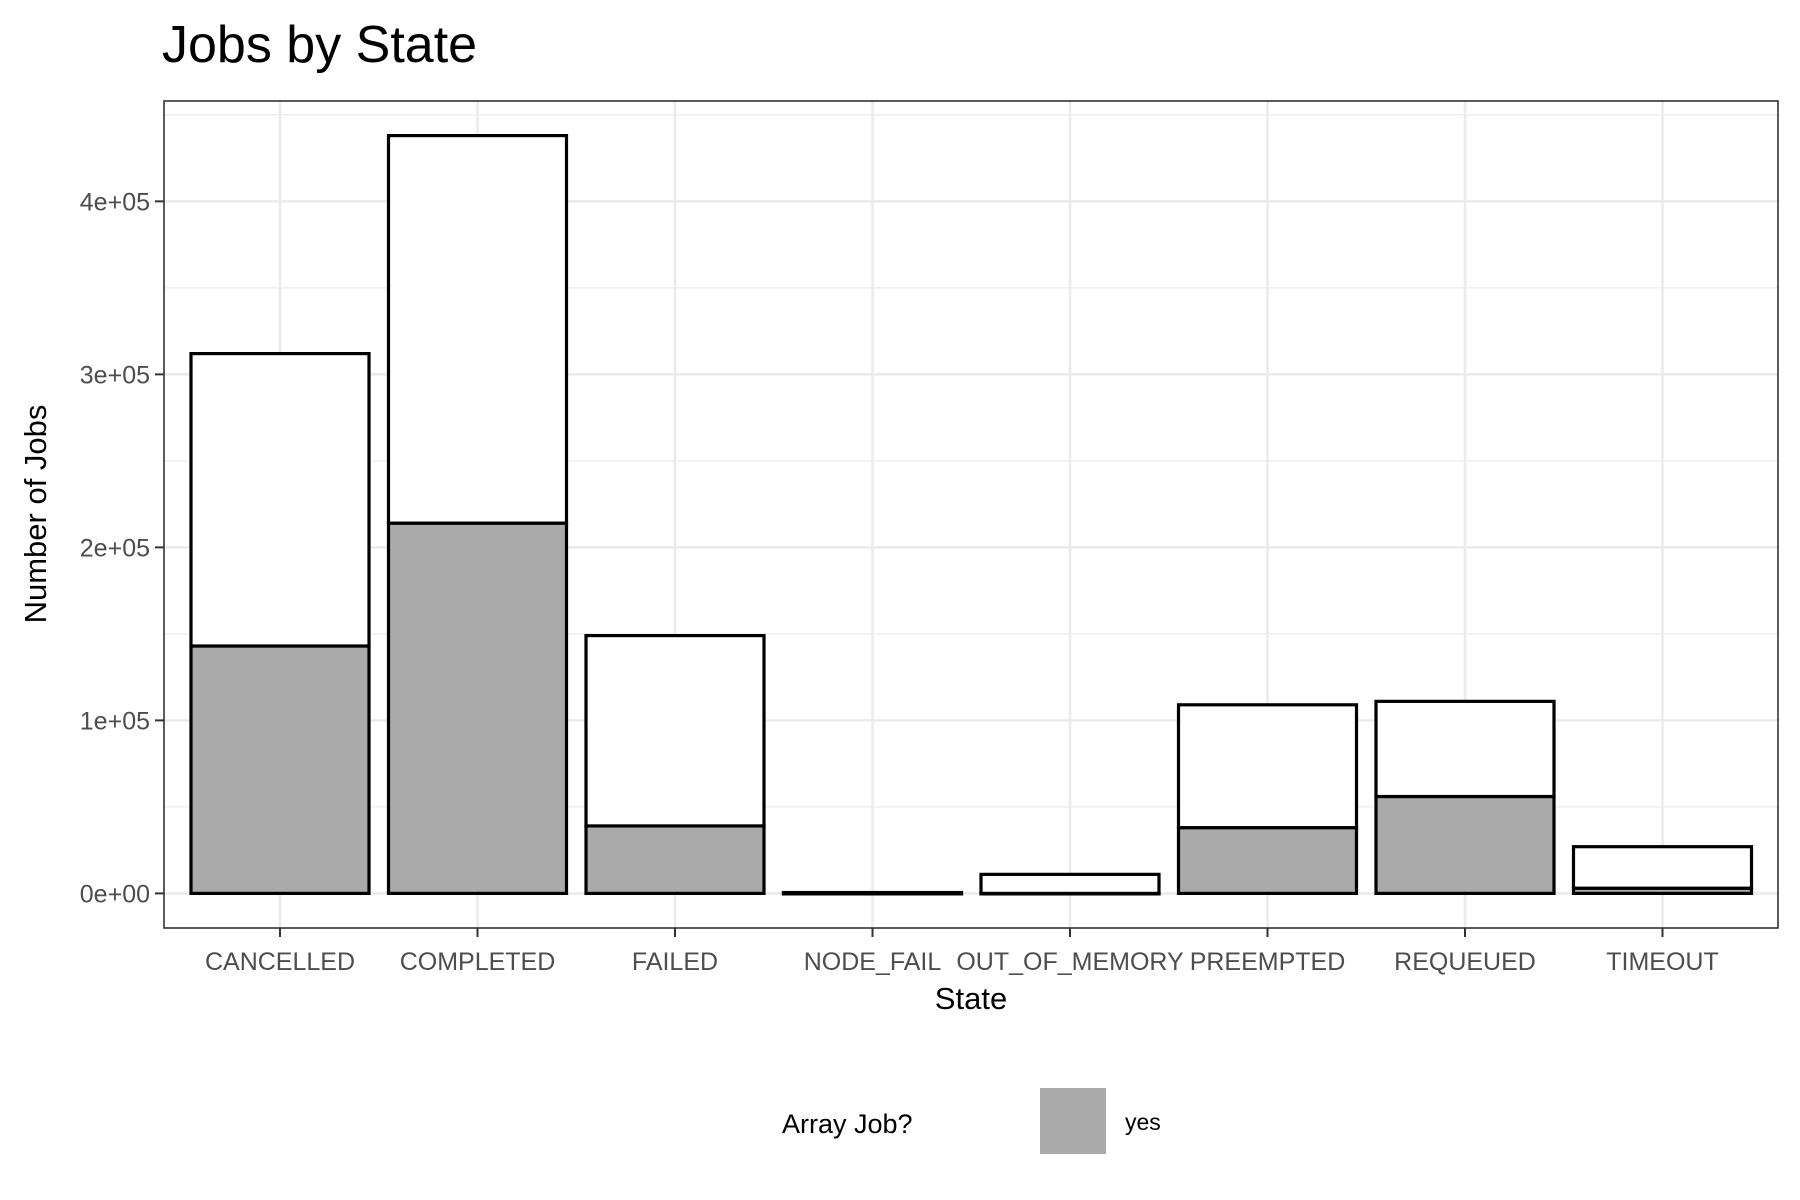  Describe the element at coordinates (1267, 860) in the screenshot. I see `bar-yes-preempted` at that location.